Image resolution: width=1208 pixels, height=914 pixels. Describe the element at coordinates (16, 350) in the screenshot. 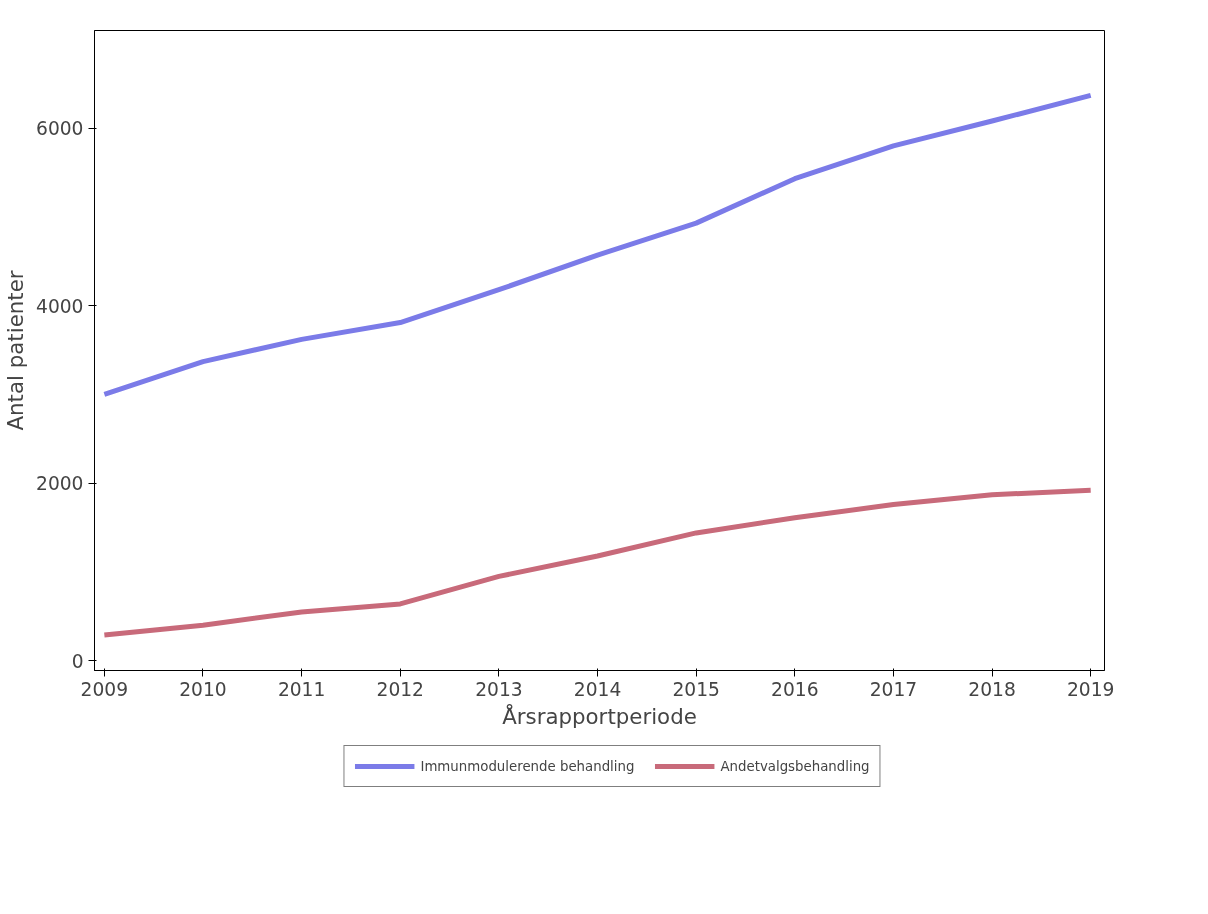

I see `y-axis-title: Antal patienter` at that location.